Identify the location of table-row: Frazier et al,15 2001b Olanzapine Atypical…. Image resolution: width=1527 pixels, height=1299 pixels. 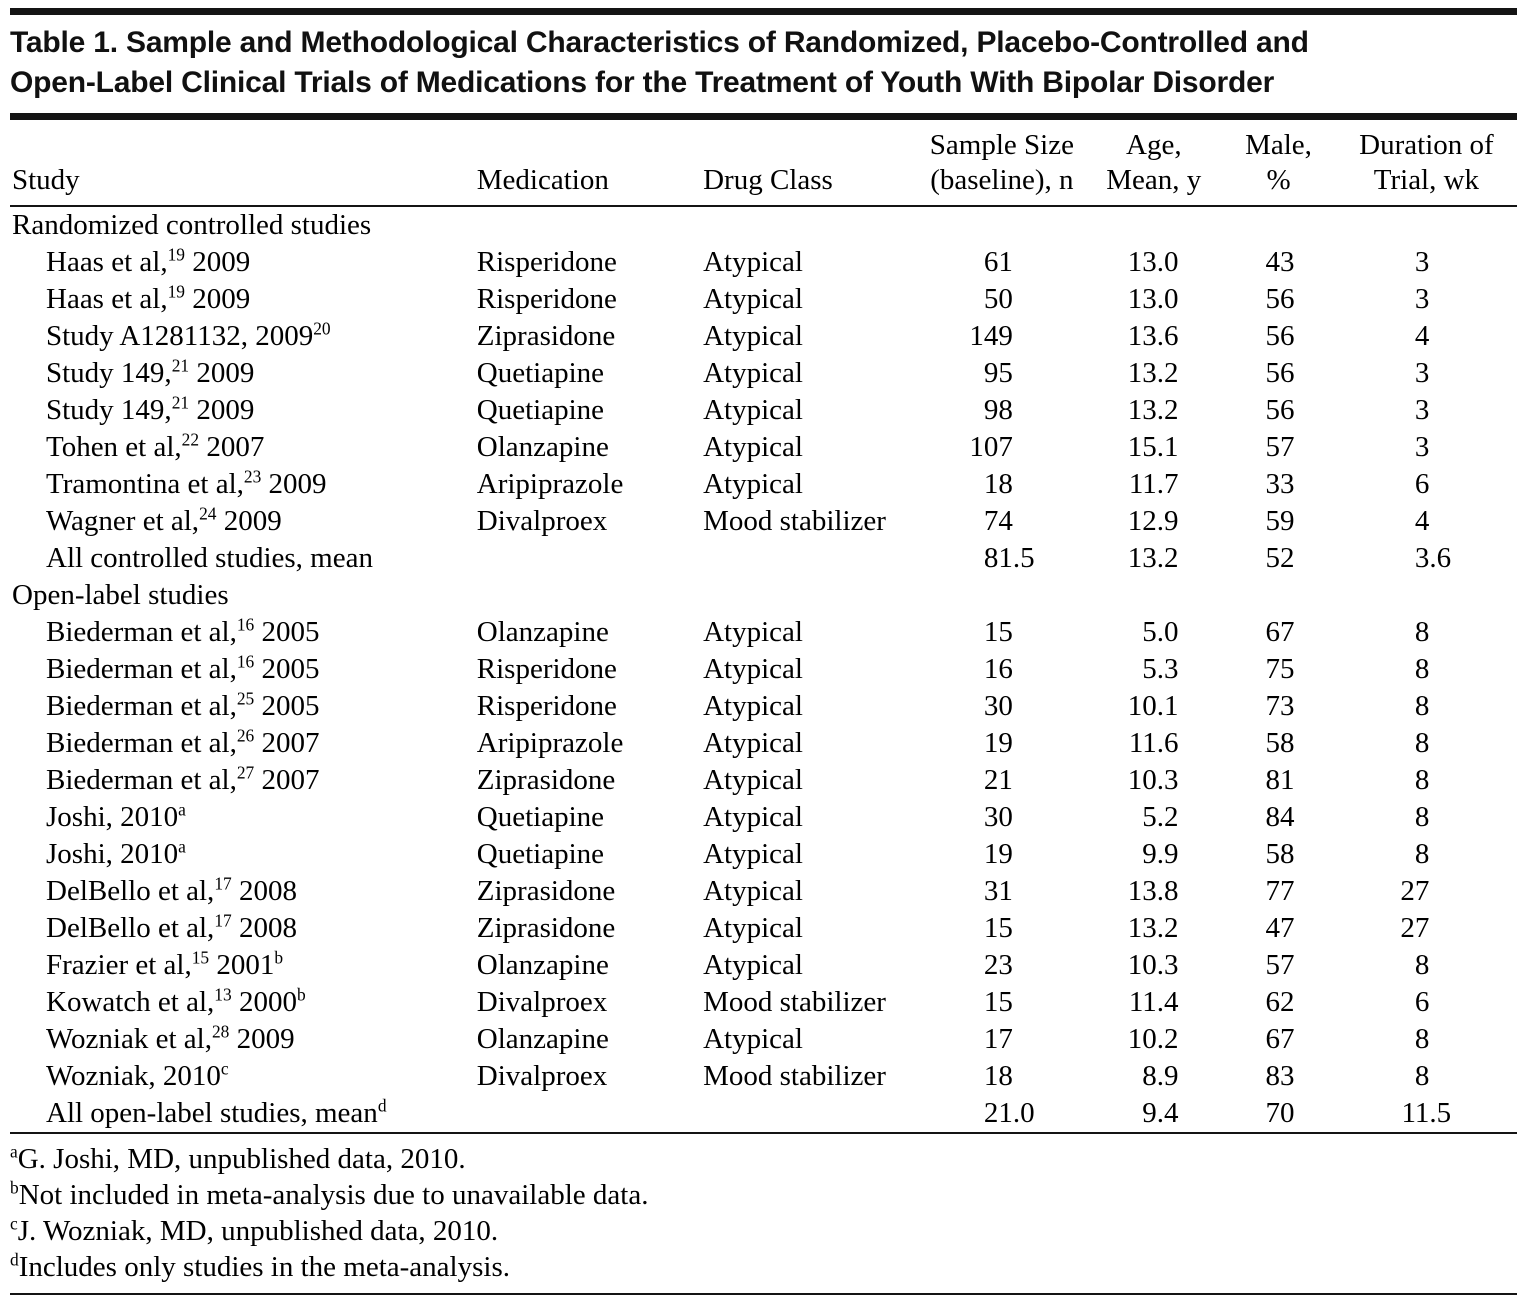
(763, 965).